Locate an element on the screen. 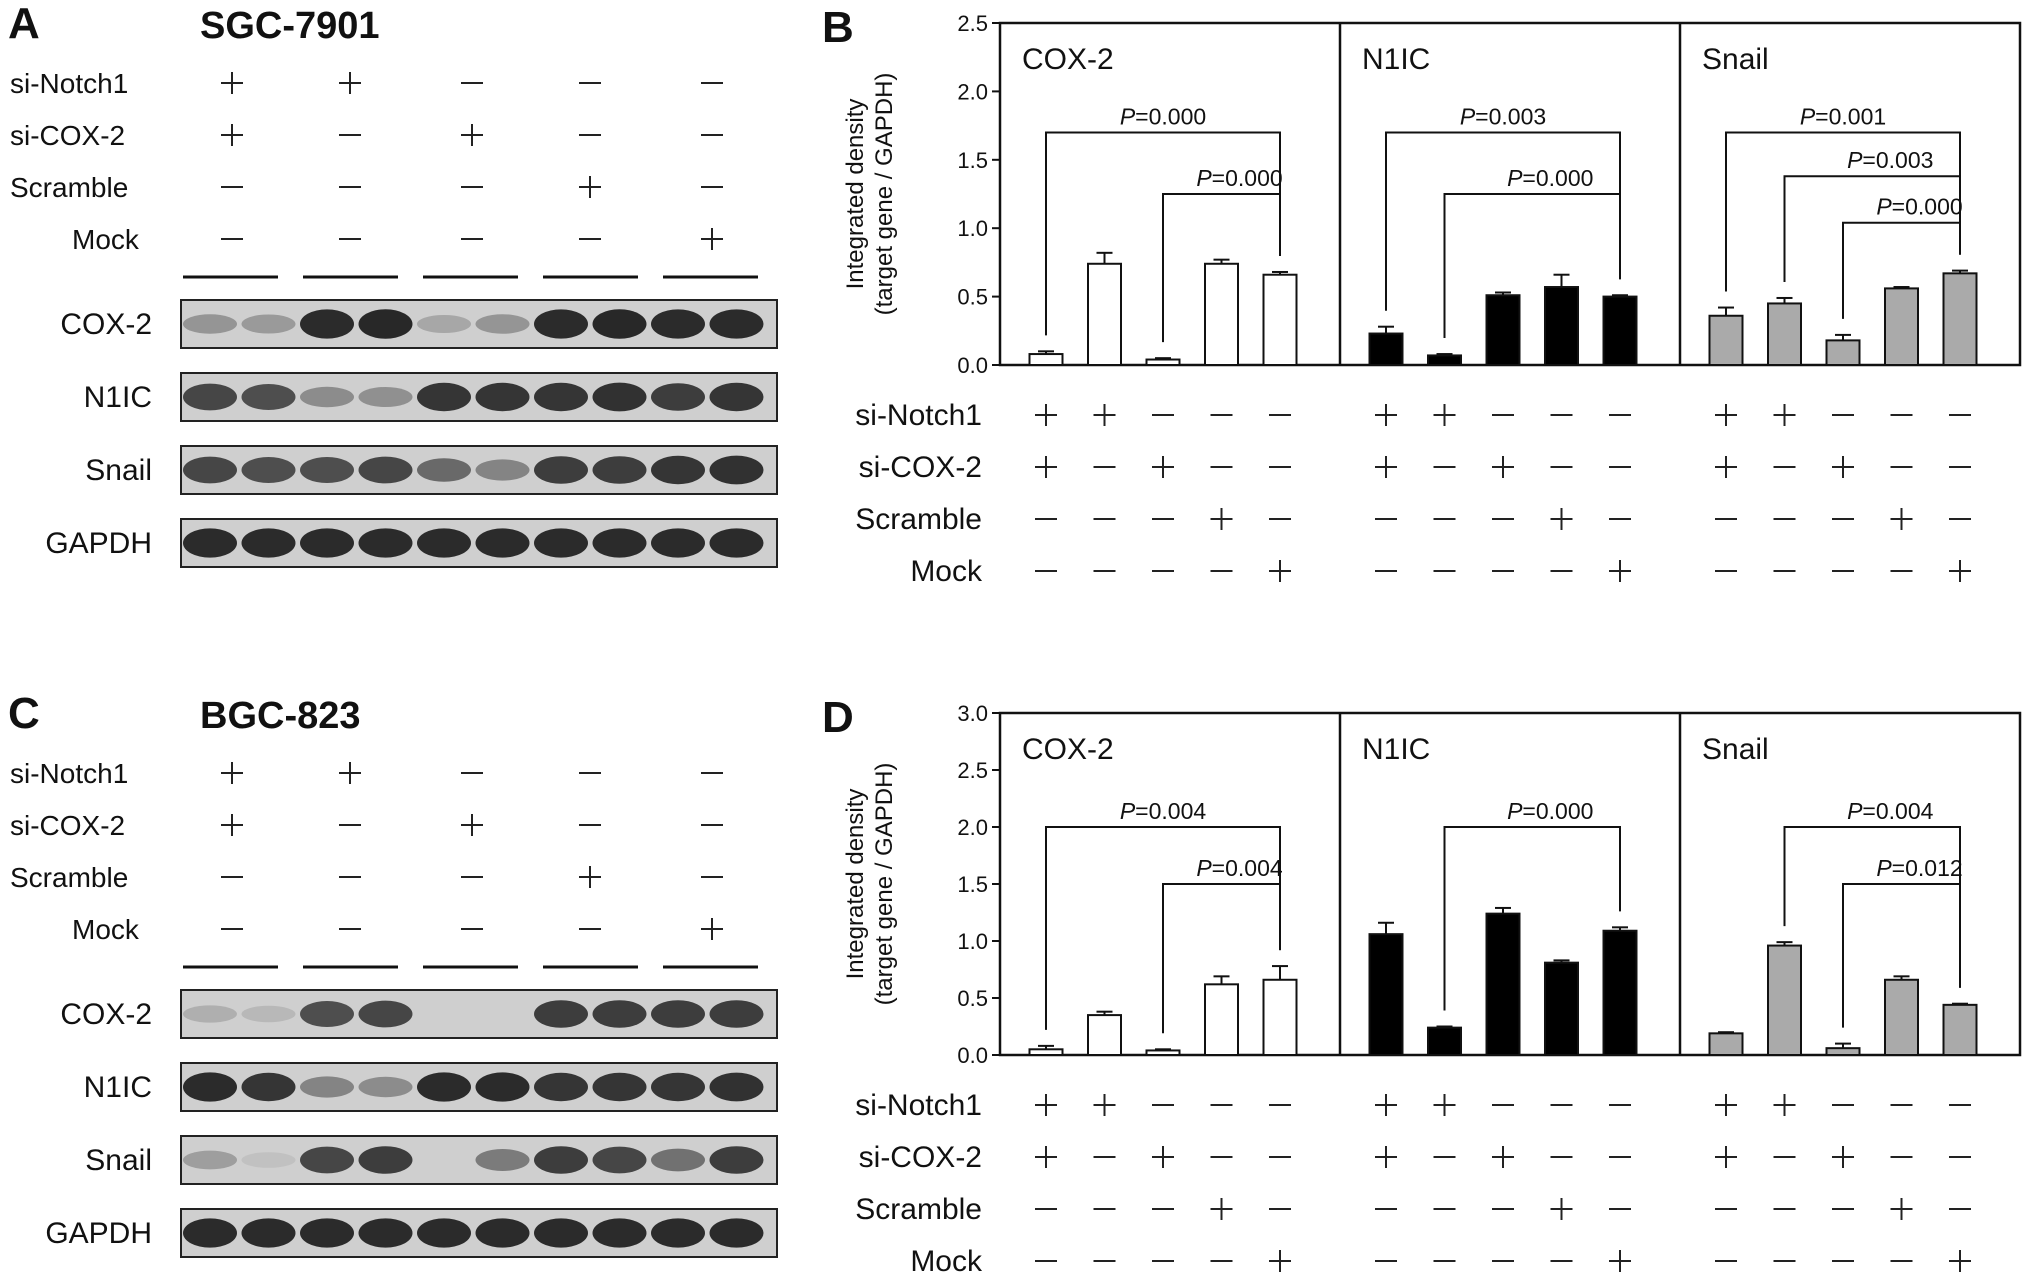 This screenshot has height=1279, width=2031. chart0-pvalue-label-2-0: P=0.001 is located at coordinates (1843, 116).